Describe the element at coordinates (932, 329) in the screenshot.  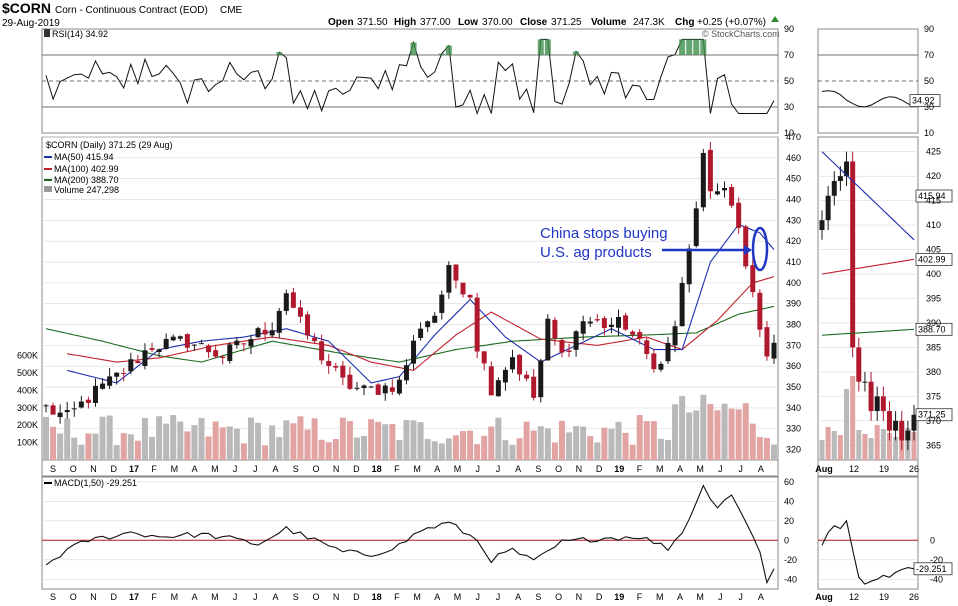
I see `zoom-price-tag-label: 388.70` at that location.